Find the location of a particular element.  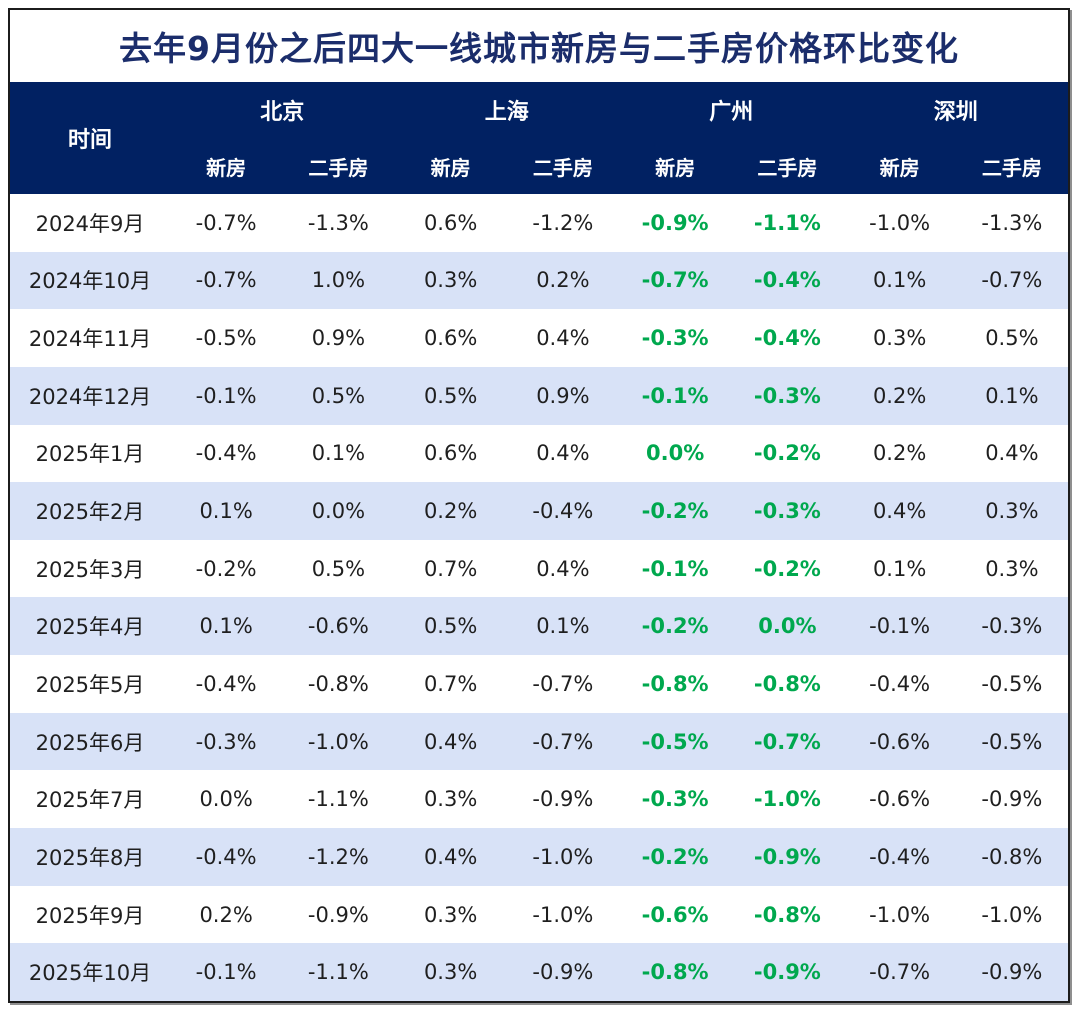

row-time: 2025年10月 is located at coordinates (90, 973).